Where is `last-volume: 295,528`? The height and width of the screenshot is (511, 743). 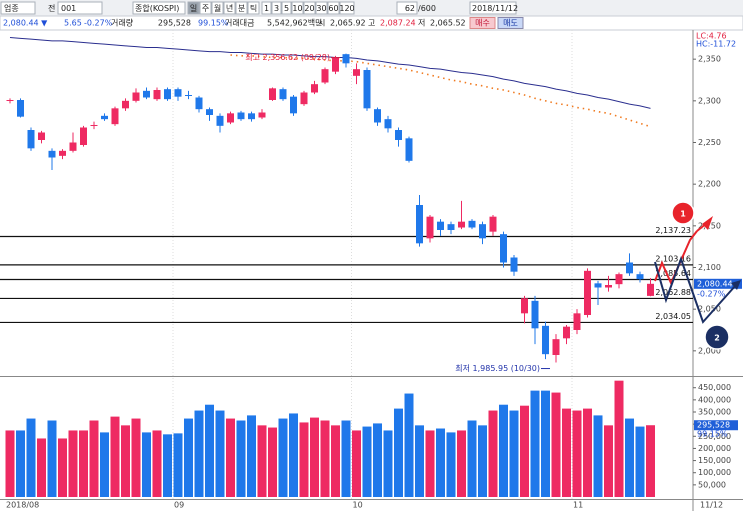 last-volume: 295,528 is located at coordinates (713, 425).